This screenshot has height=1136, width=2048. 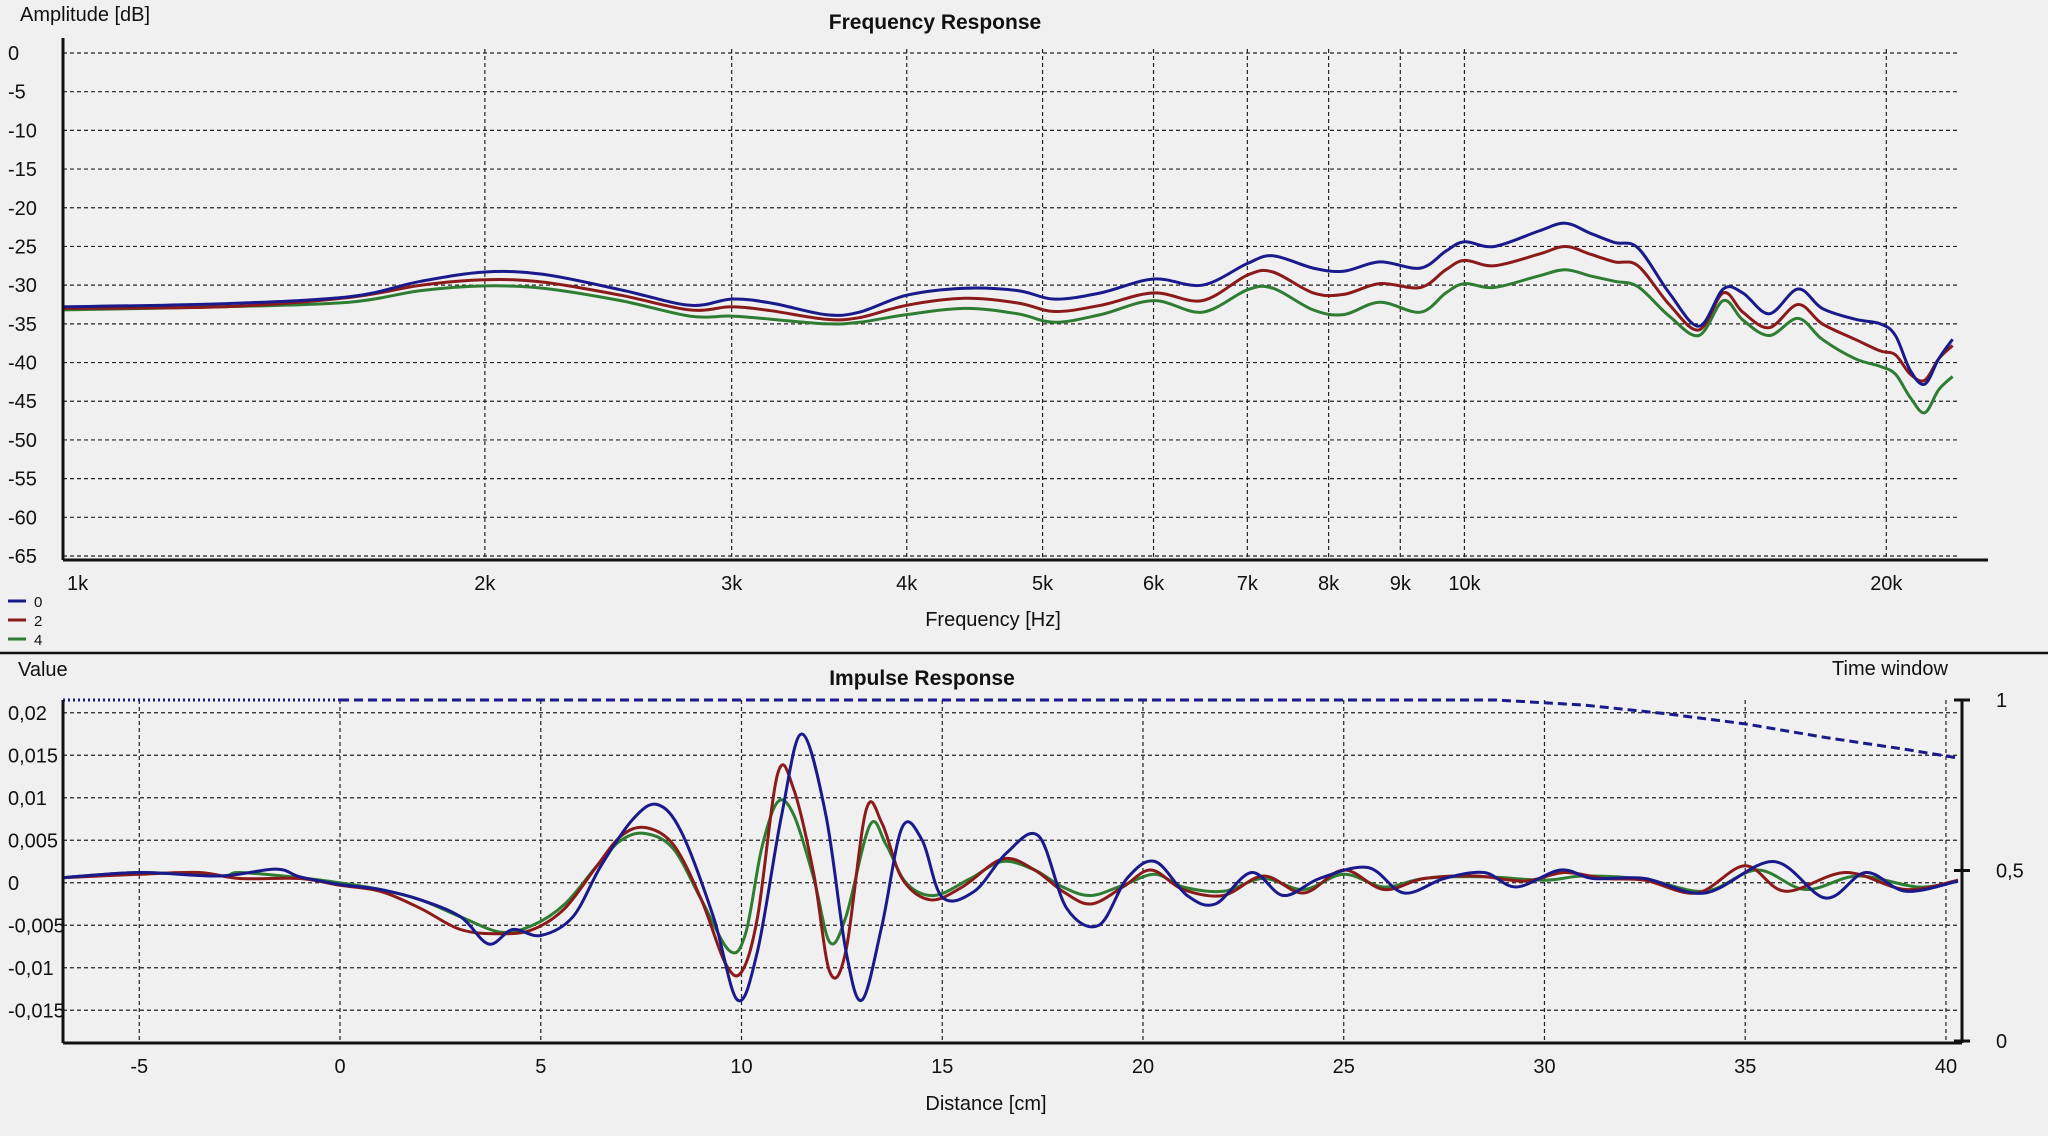 What do you see at coordinates (38, 602) in the screenshot?
I see `legend-label-0: 0` at bounding box center [38, 602].